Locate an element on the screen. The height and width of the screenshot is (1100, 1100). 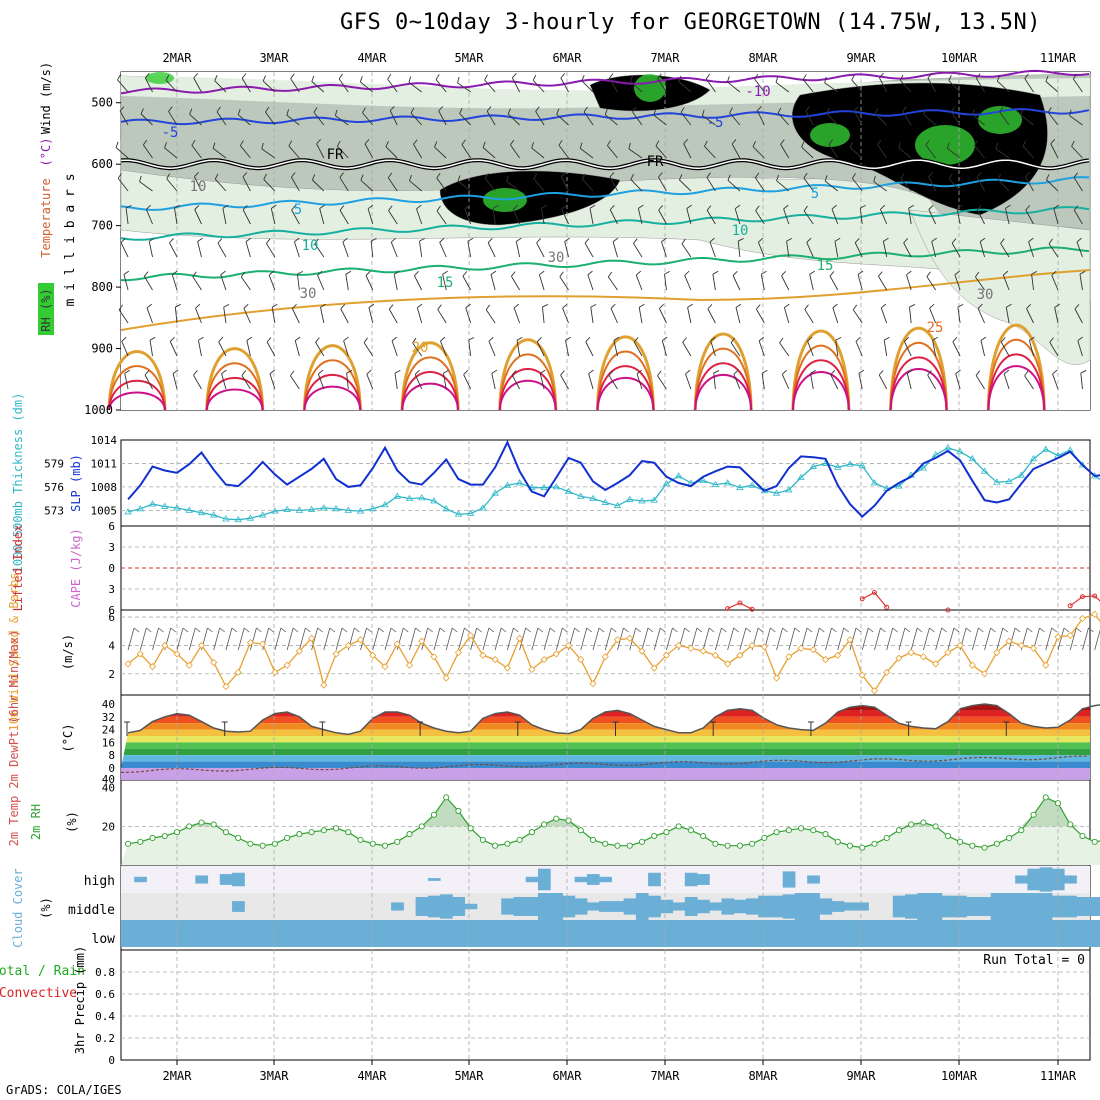
temperature-unit-label: (°C) is located at coordinates (68, 738).